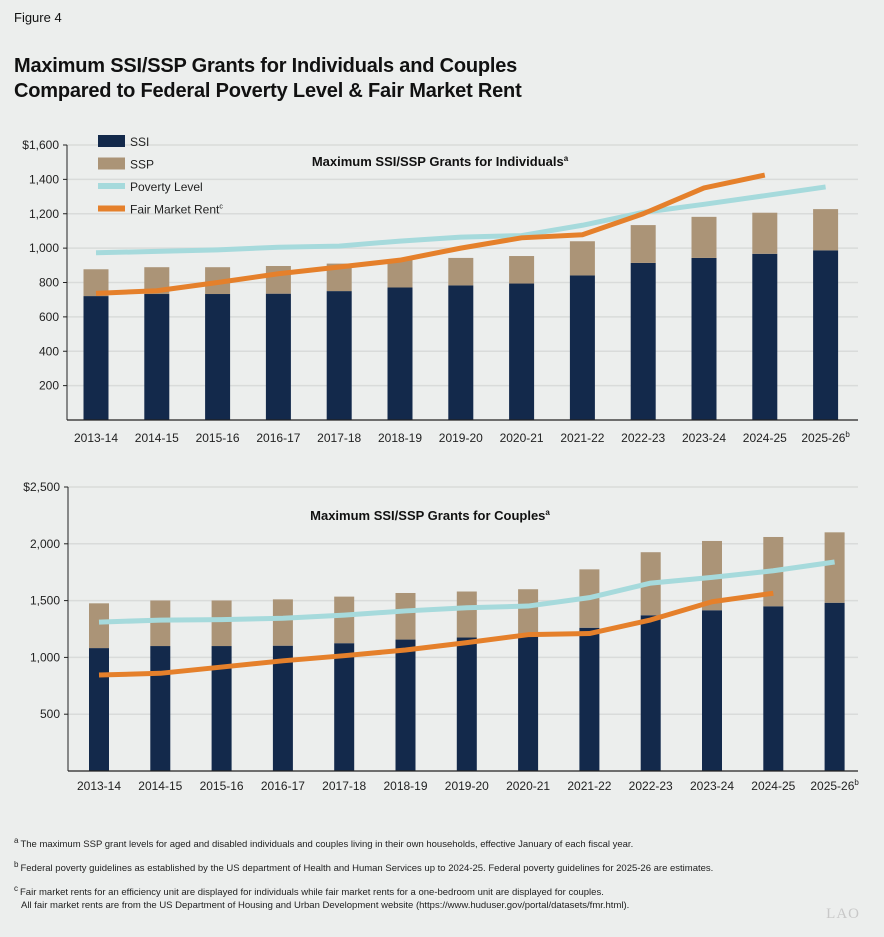 The width and height of the screenshot is (884, 937). Describe the element at coordinates (49, 386) in the screenshot. I see `y-tick-label: 200` at that location.